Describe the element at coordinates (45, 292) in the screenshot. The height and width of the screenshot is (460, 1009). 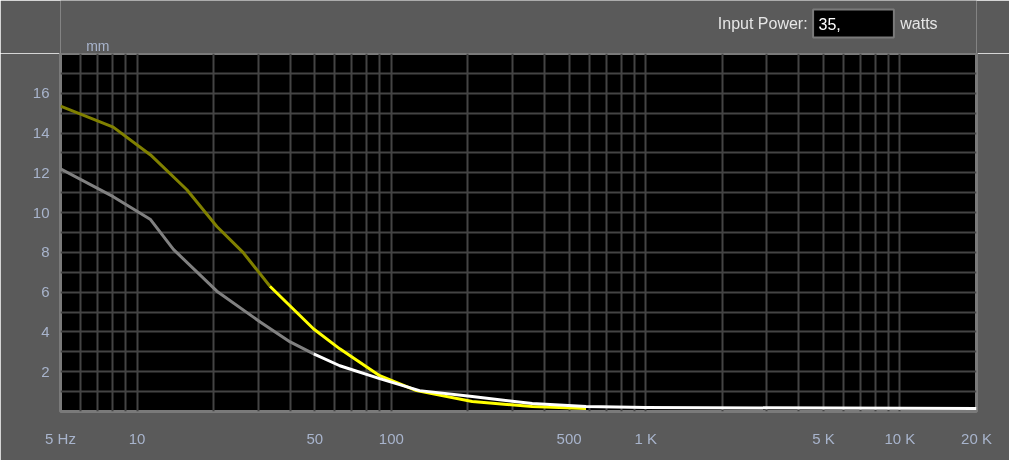
I see `y-tick-label: 6` at that location.